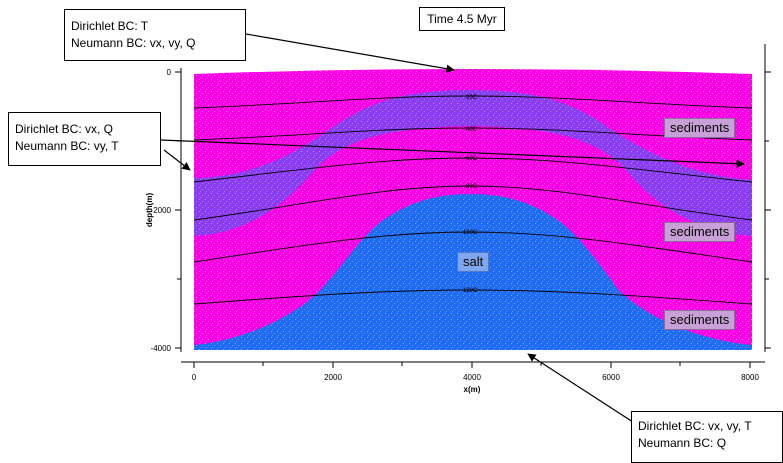  What do you see at coordinates (452, 153) in the screenshot?
I see `arrow-right-boundary` at bounding box center [452, 153].